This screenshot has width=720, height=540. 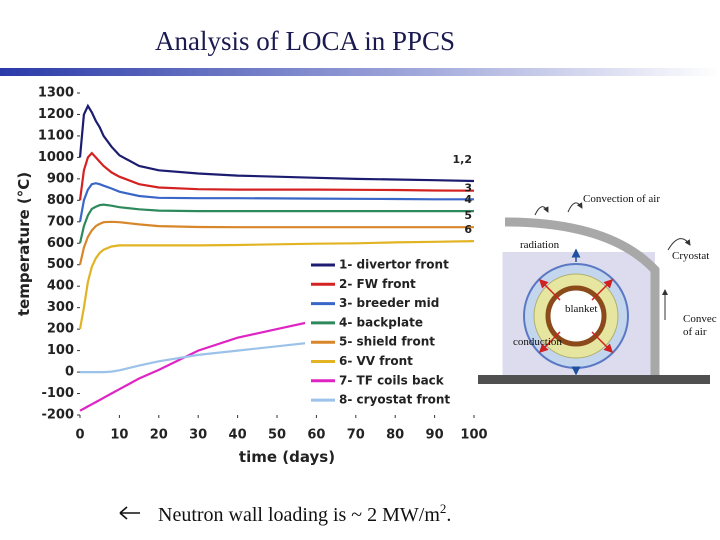 What do you see at coordinates (593, 379) in the screenshot?
I see `floor` at bounding box center [593, 379].